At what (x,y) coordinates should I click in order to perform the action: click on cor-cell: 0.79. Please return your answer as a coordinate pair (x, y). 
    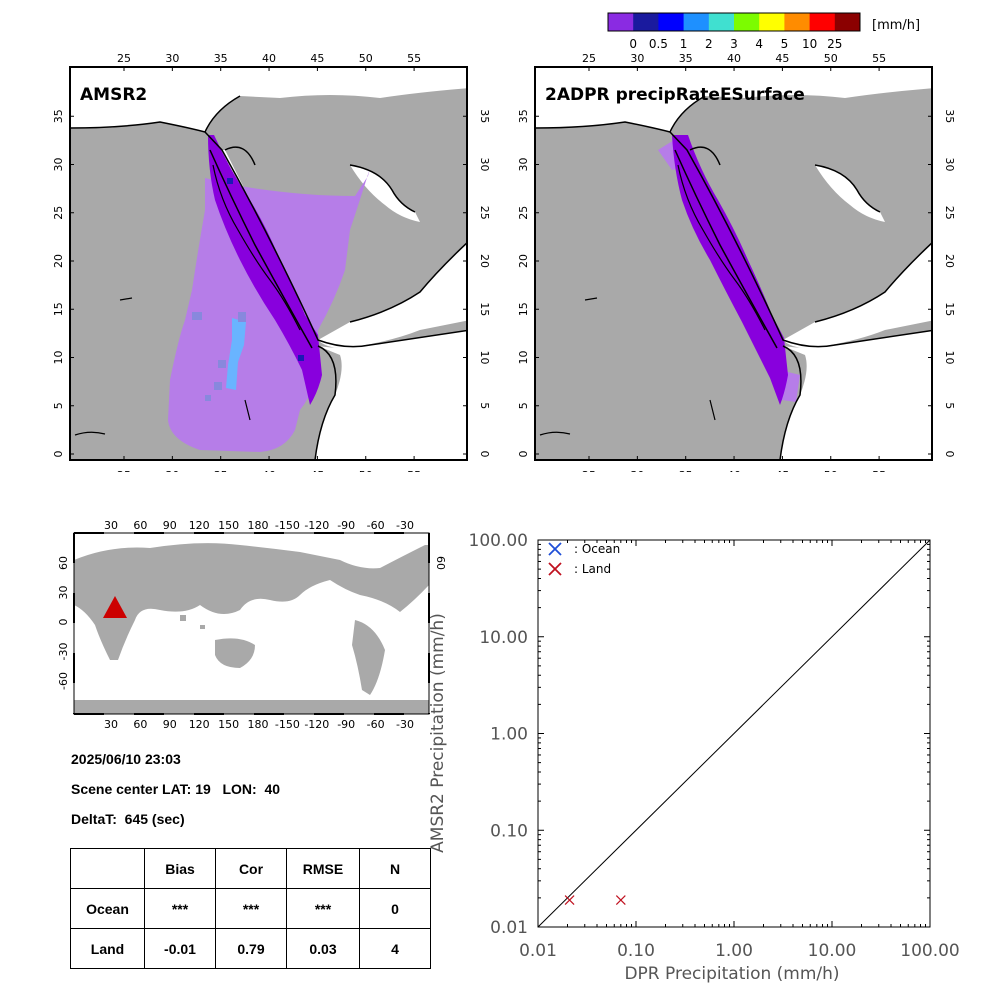
    Looking at the image, I should click on (251, 948).